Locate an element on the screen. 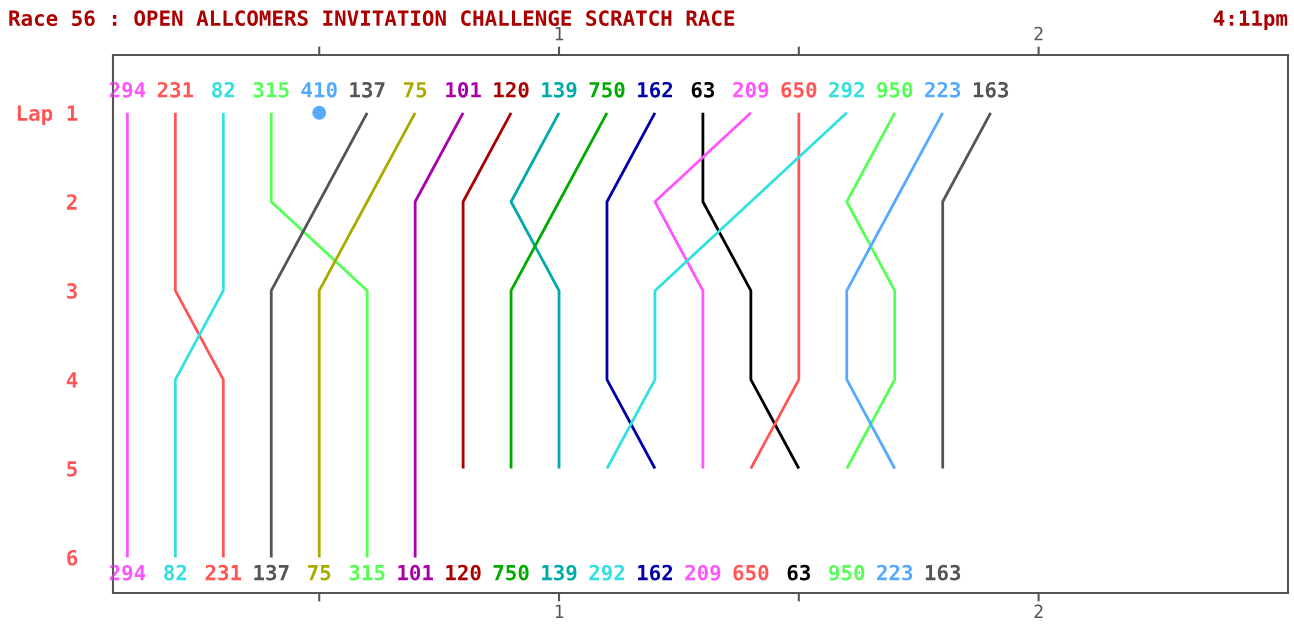 The height and width of the screenshot is (633, 1294). text: 315 is located at coordinates (271, 89).